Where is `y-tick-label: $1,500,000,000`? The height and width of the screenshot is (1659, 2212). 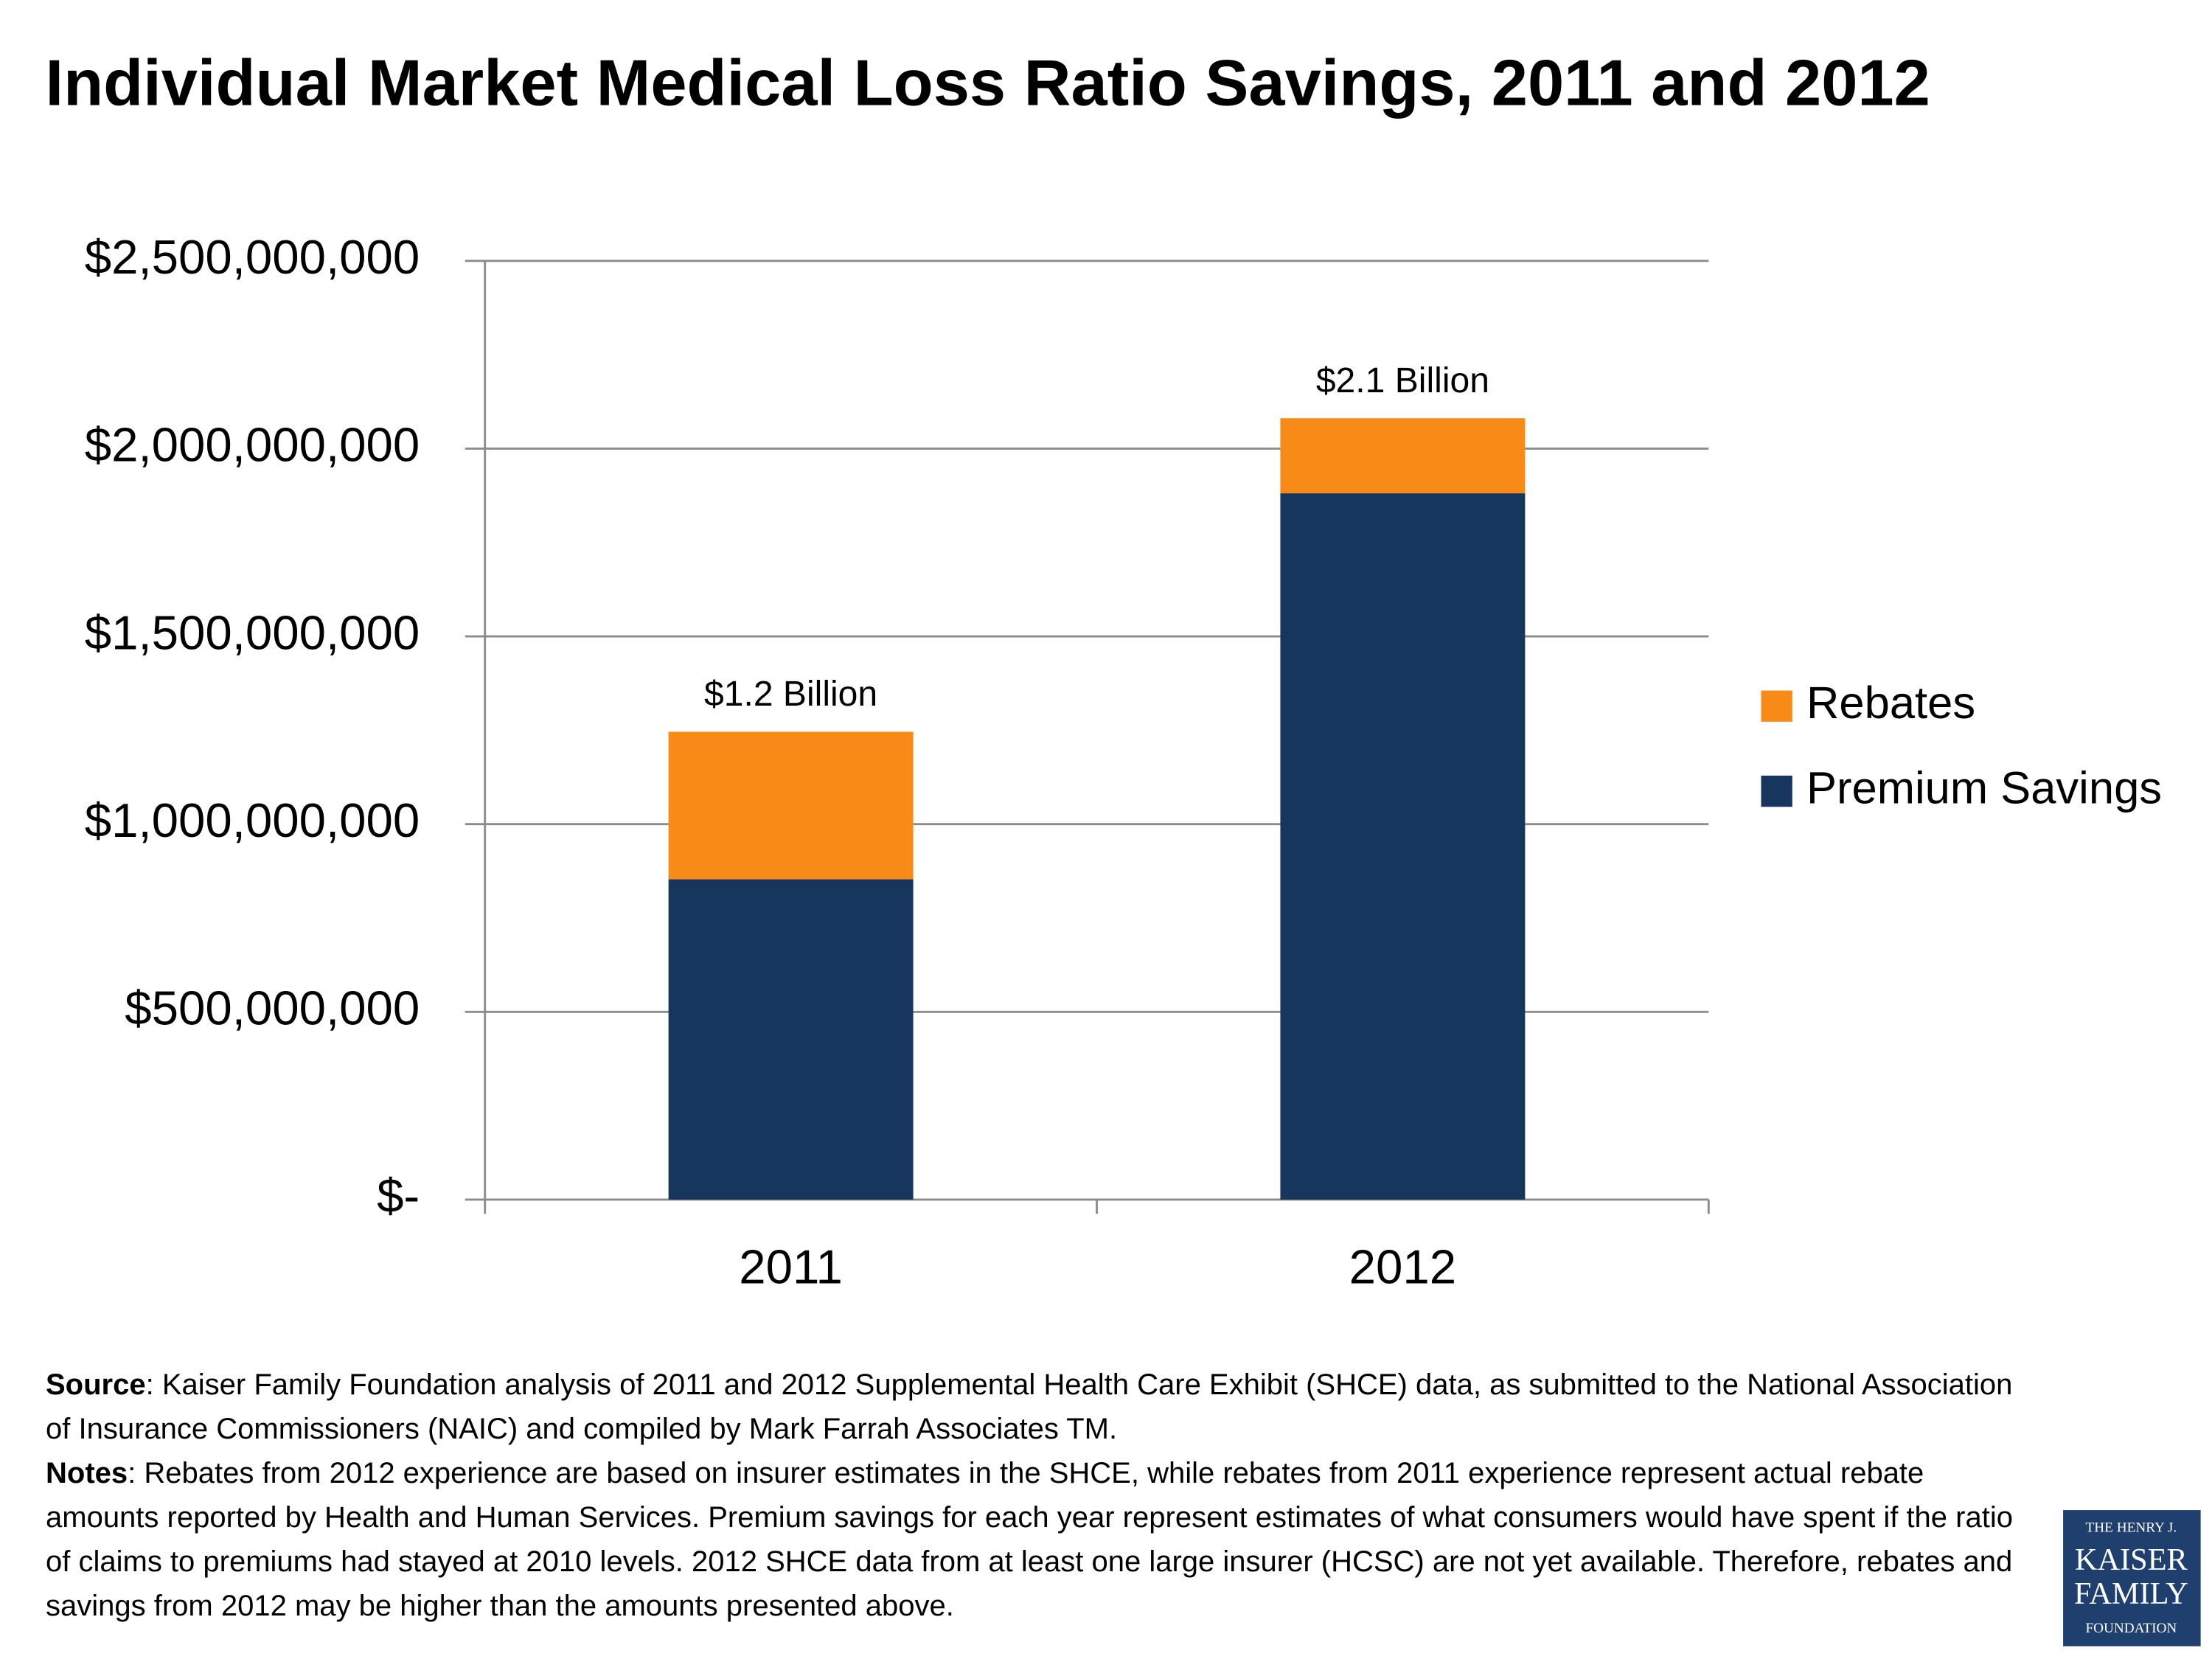 y-tick-label: $1,500,000,000 is located at coordinates (252, 632).